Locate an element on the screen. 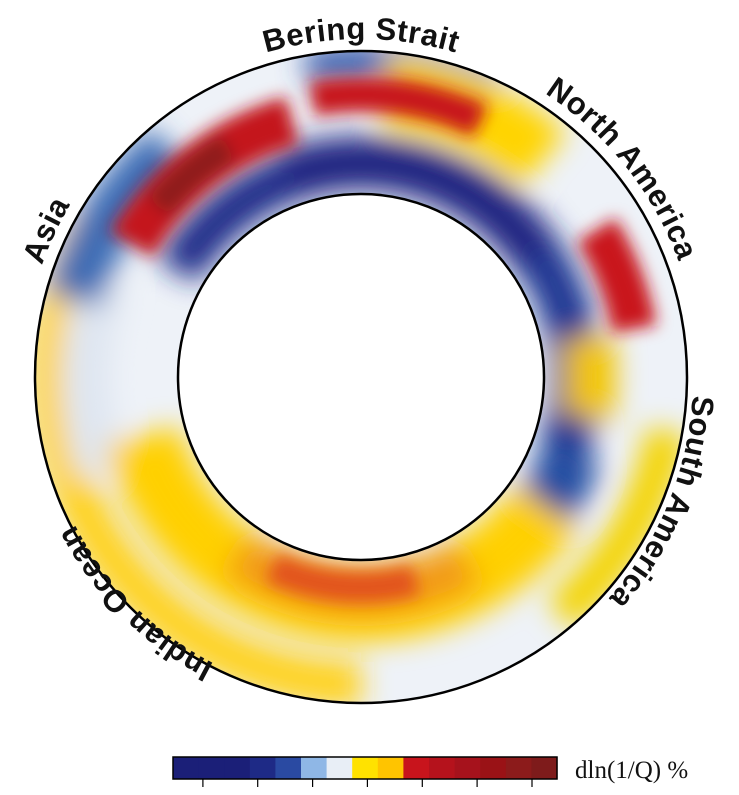  anomaly-pale-patch-west is located at coordinates (93, 377).